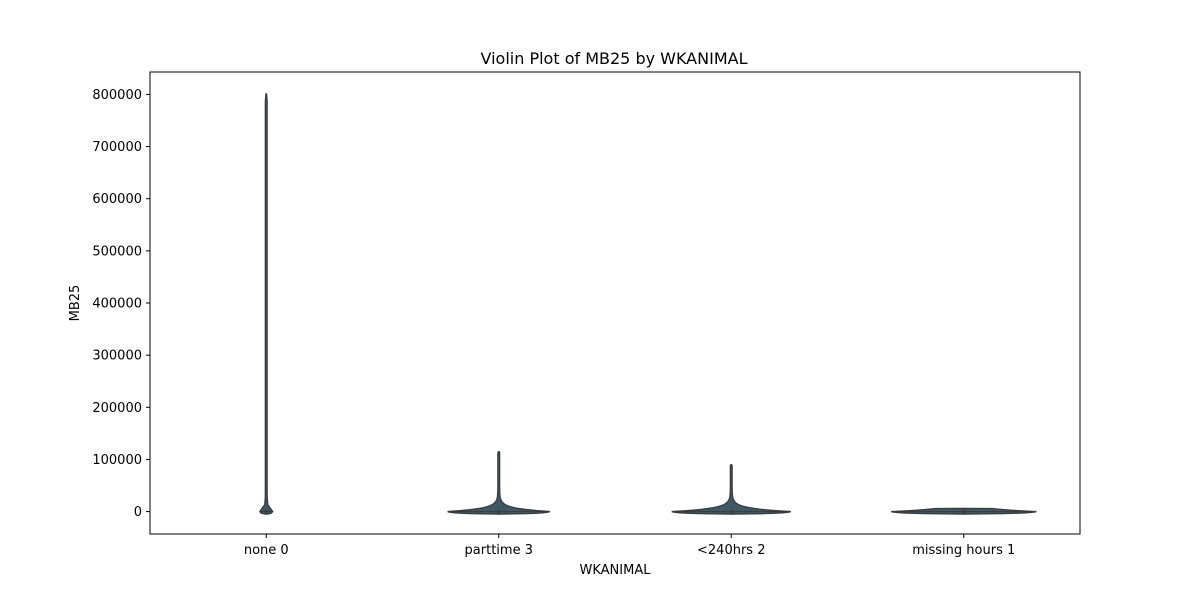  I want to click on y-tick-label: 100000, so click(117, 460).